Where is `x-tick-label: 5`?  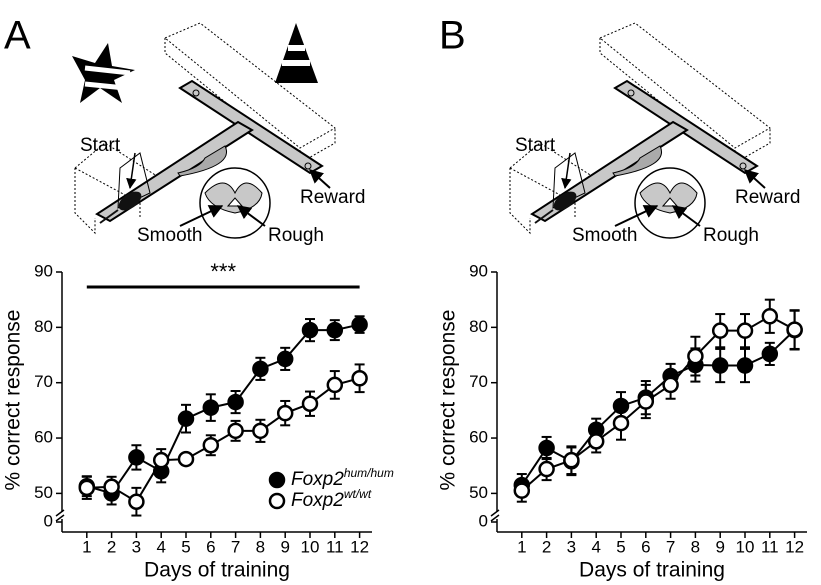
x-tick-label: 5 is located at coordinates (185, 546).